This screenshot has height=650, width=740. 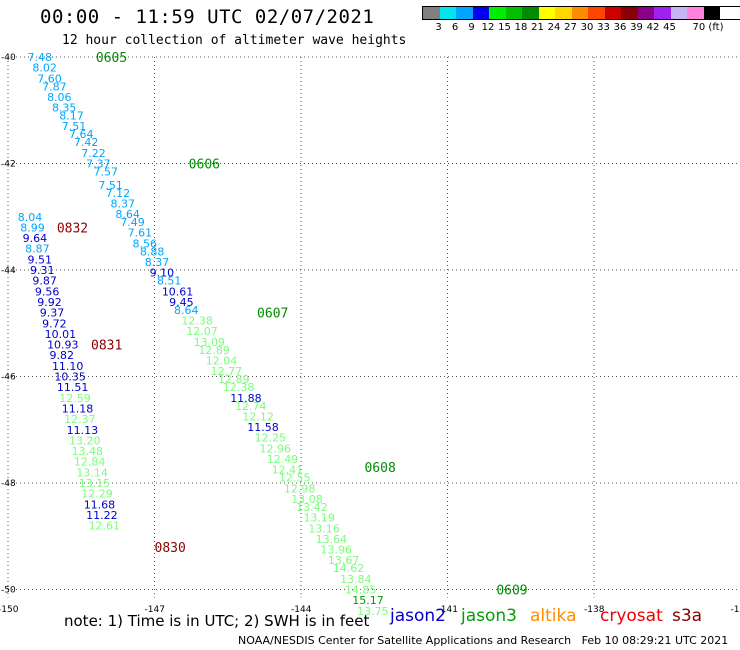 I want to click on swh-value-label: 10.01, so click(x=61, y=334).